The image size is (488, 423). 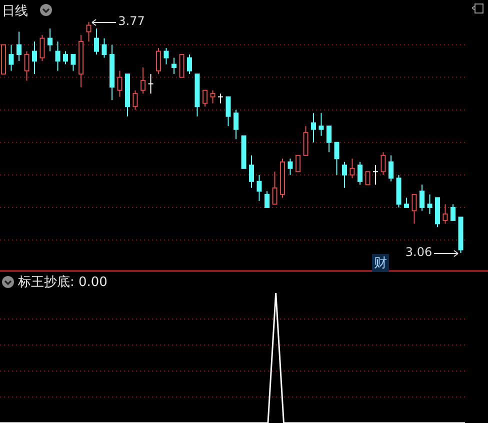 I want to click on chart-title: 日线, so click(x=15, y=11).